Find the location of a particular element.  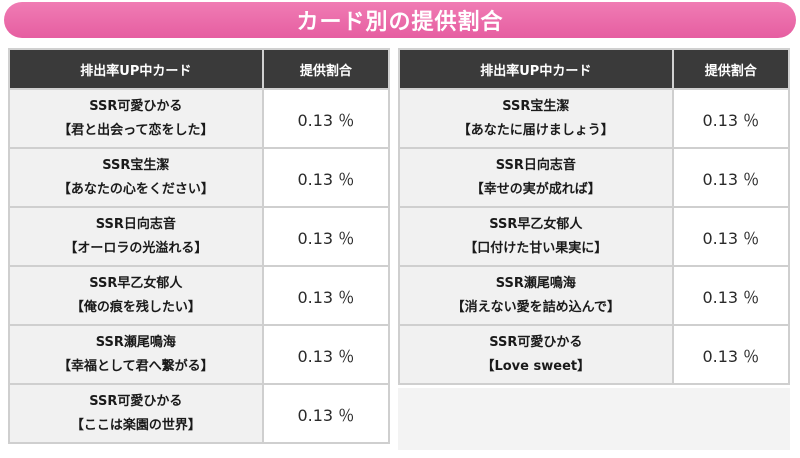

section-title: カード別の提供割合 is located at coordinates (400, 22).